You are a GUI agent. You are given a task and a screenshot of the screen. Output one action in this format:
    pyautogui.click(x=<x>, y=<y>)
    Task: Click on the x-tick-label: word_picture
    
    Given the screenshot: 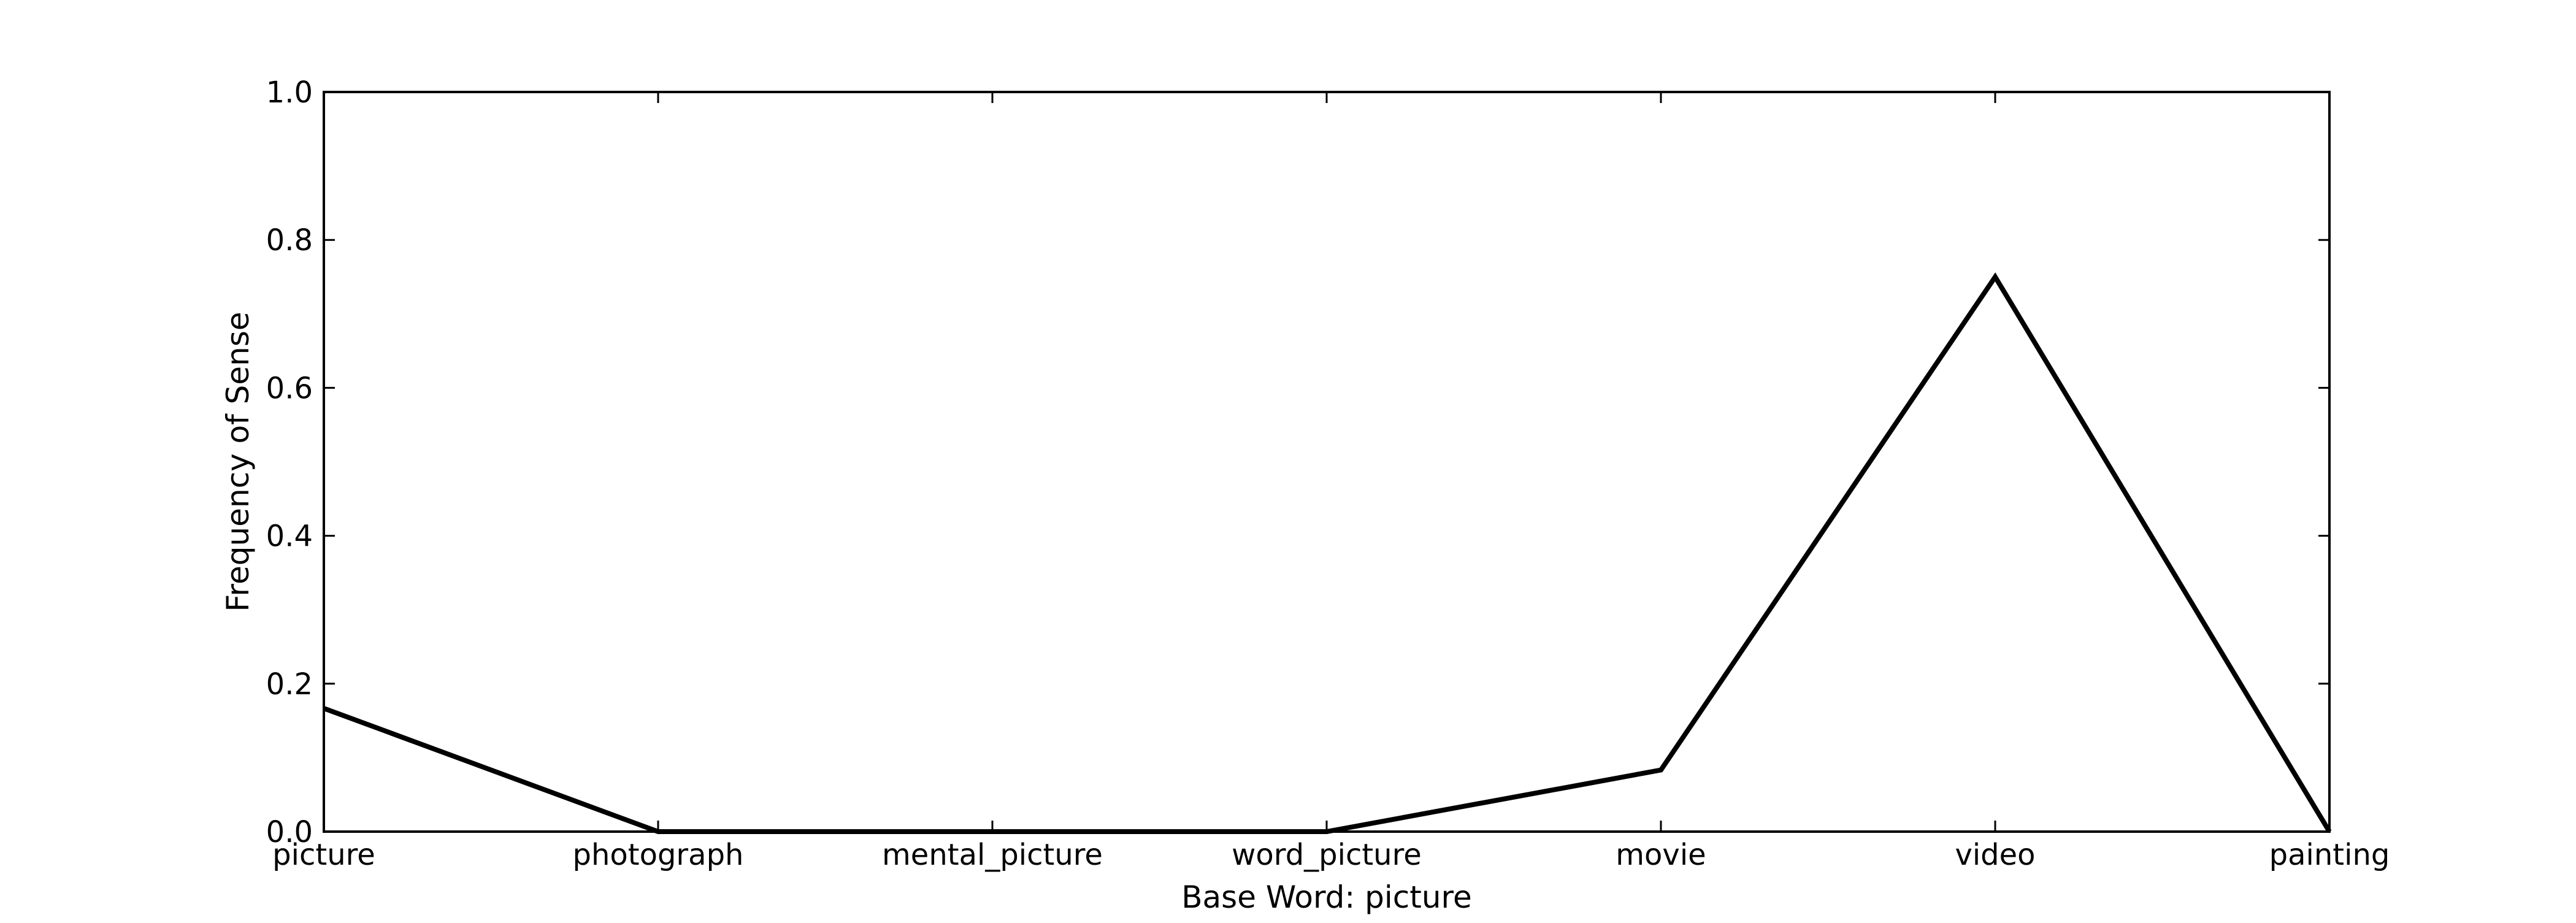 What is the action you would take?
    pyautogui.click(x=1327, y=855)
    